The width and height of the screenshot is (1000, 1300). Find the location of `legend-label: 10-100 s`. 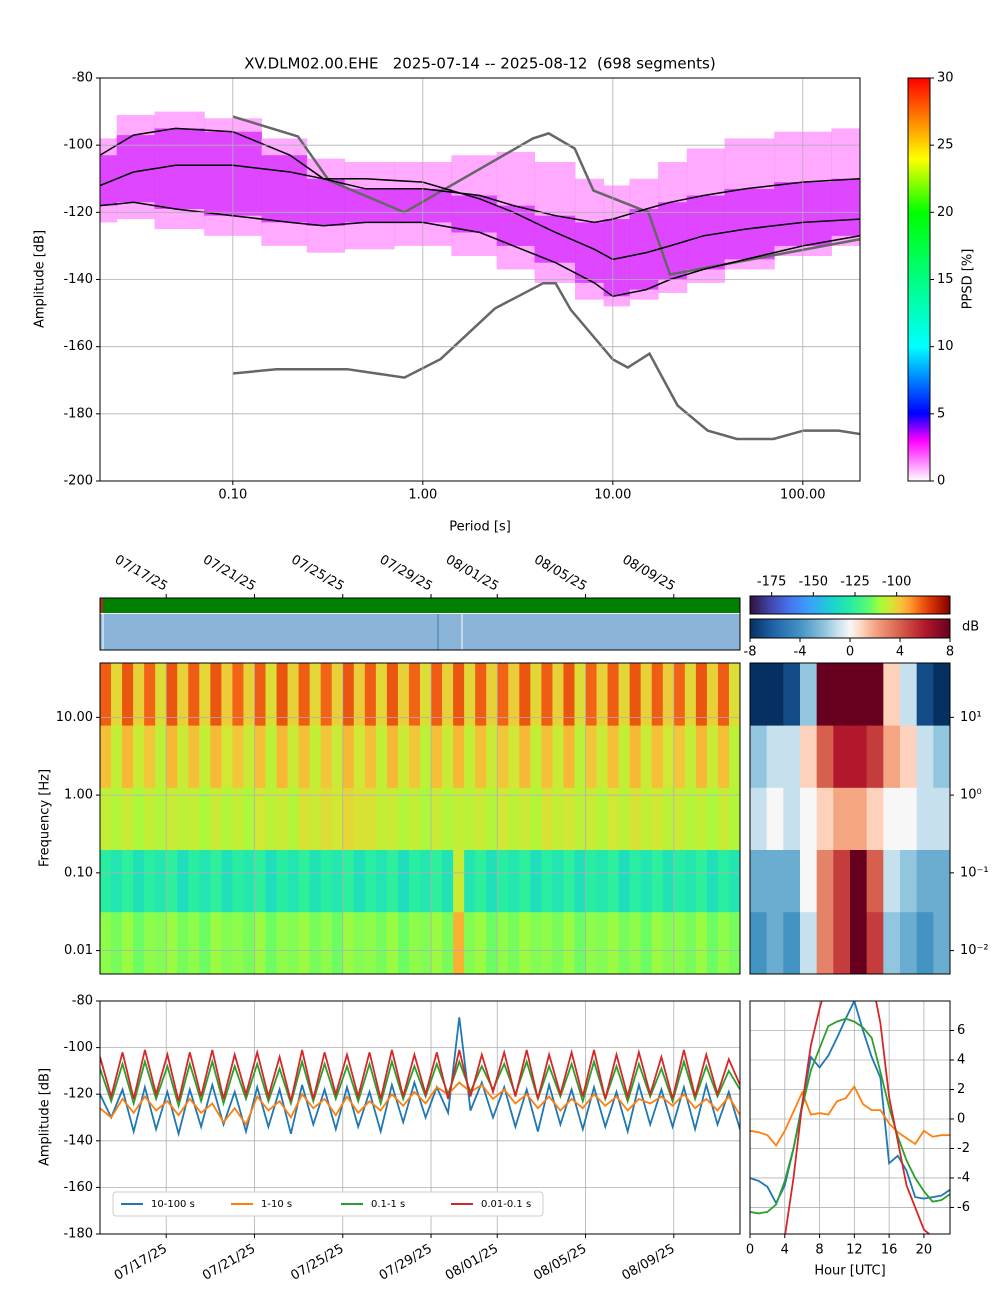

legend-label: 10-100 s is located at coordinates (173, 1204).